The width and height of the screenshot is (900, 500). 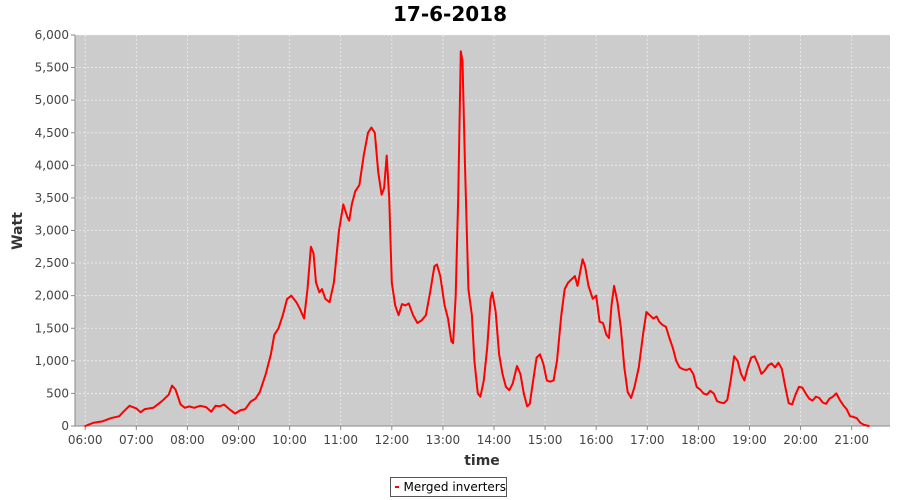 I want to click on y-tick-label: 2,000, so click(x=52, y=296).